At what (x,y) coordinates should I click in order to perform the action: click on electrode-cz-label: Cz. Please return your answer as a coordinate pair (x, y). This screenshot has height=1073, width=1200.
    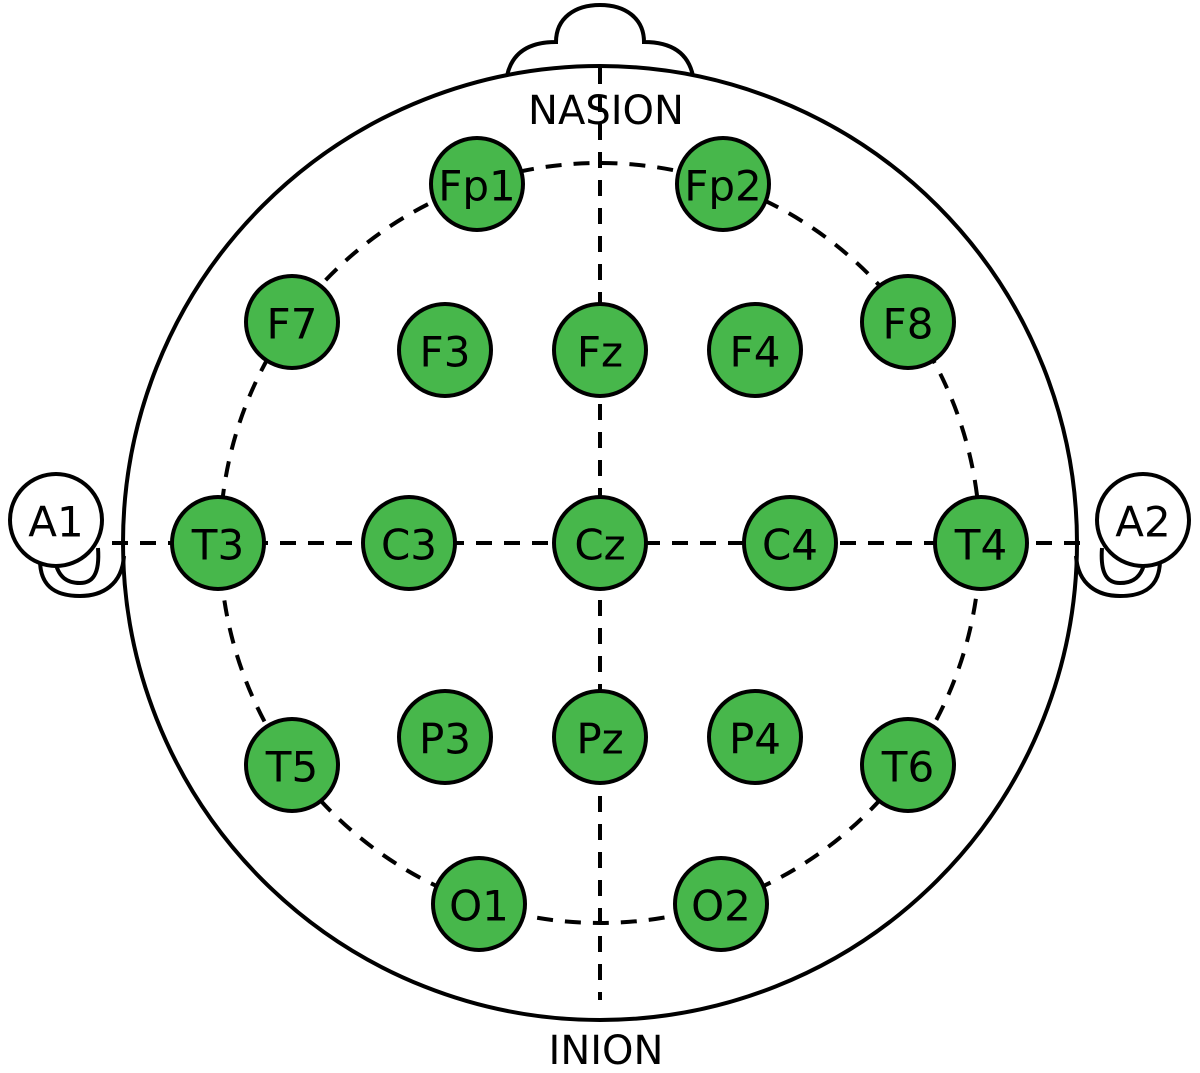
    Looking at the image, I should click on (599, 545).